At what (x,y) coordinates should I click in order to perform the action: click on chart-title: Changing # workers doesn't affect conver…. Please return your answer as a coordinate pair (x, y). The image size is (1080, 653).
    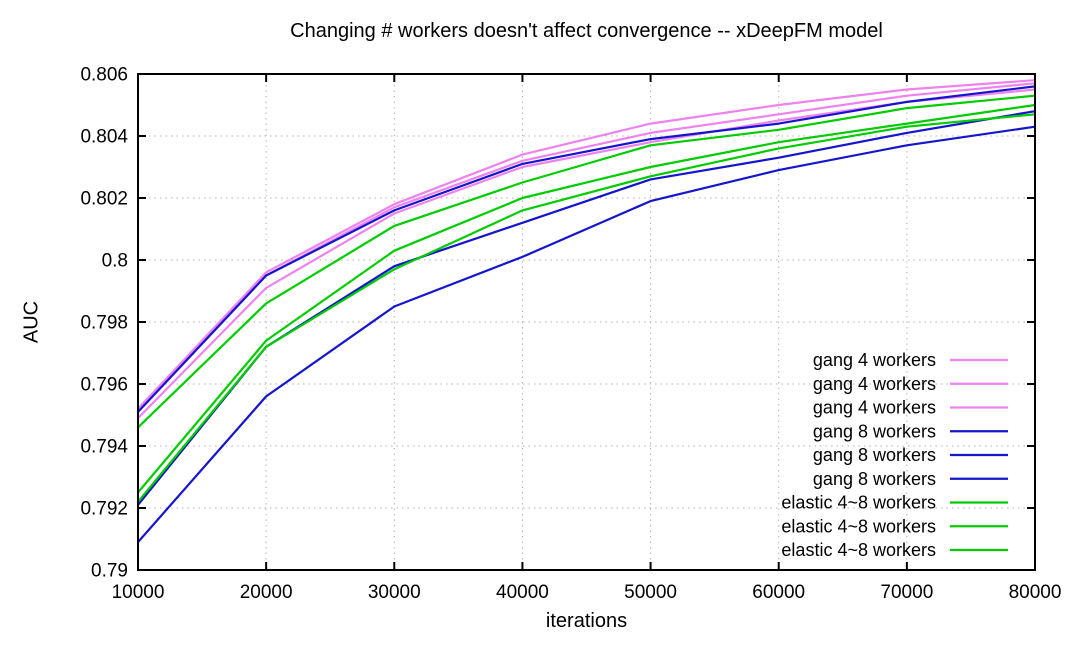
    Looking at the image, I should click on (586, 31).